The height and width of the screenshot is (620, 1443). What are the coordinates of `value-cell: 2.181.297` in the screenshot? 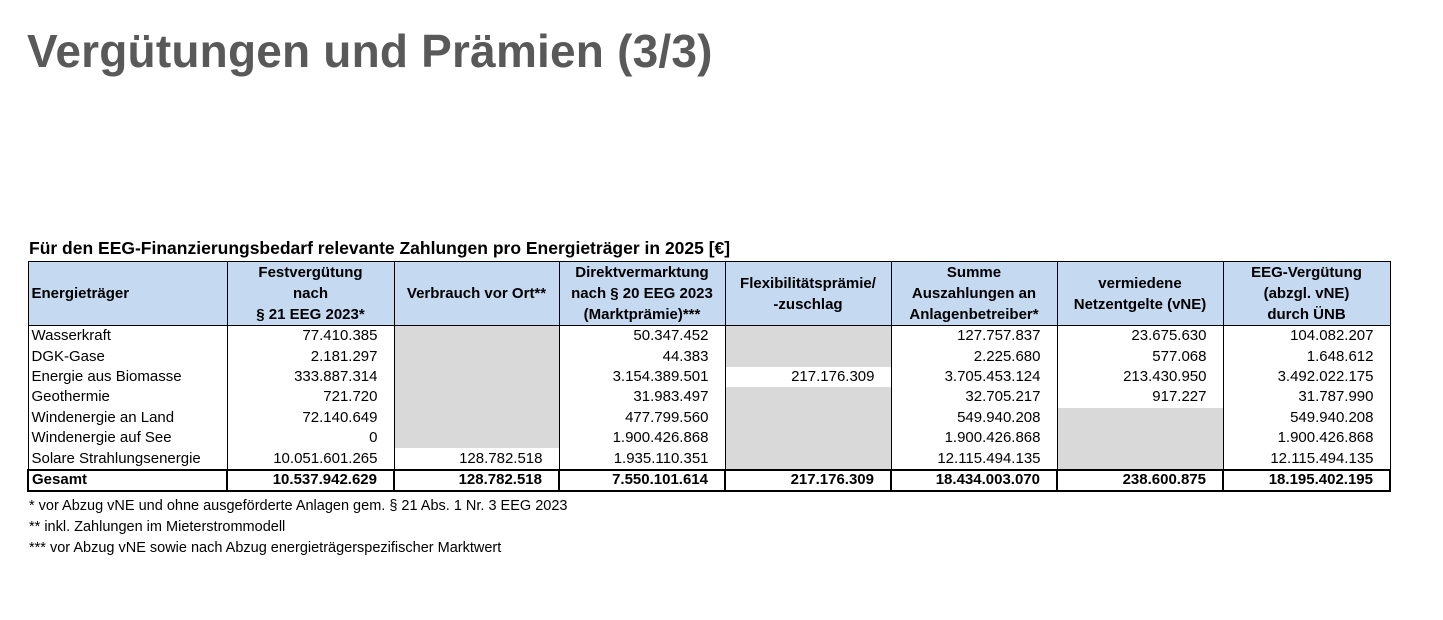 It's located at (310, 356).